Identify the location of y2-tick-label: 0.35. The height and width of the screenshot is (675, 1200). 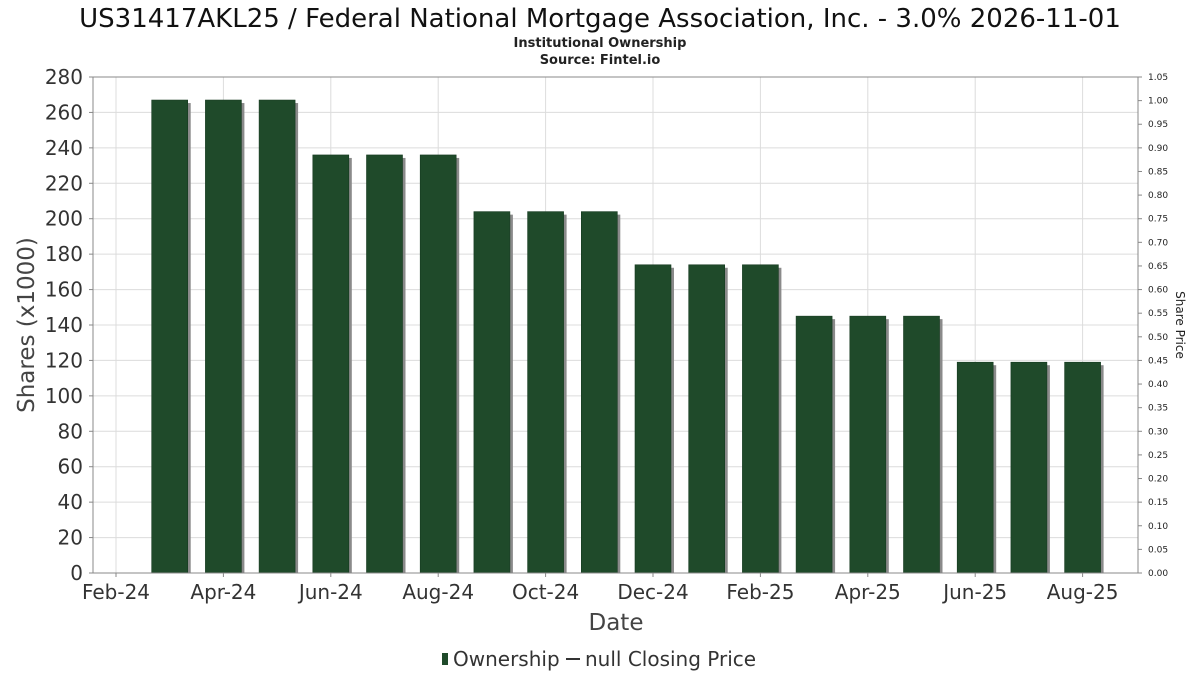
(1158, 409).